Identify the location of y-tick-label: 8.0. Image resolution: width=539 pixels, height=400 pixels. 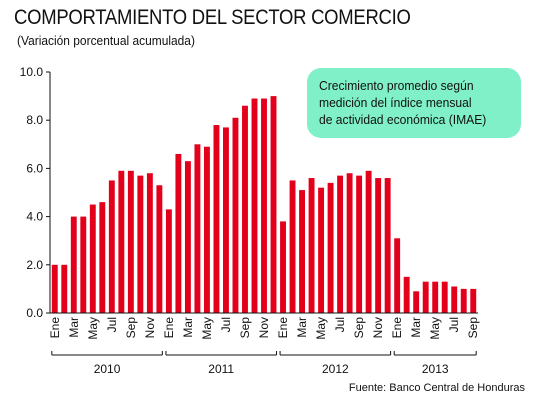
(34, 120).